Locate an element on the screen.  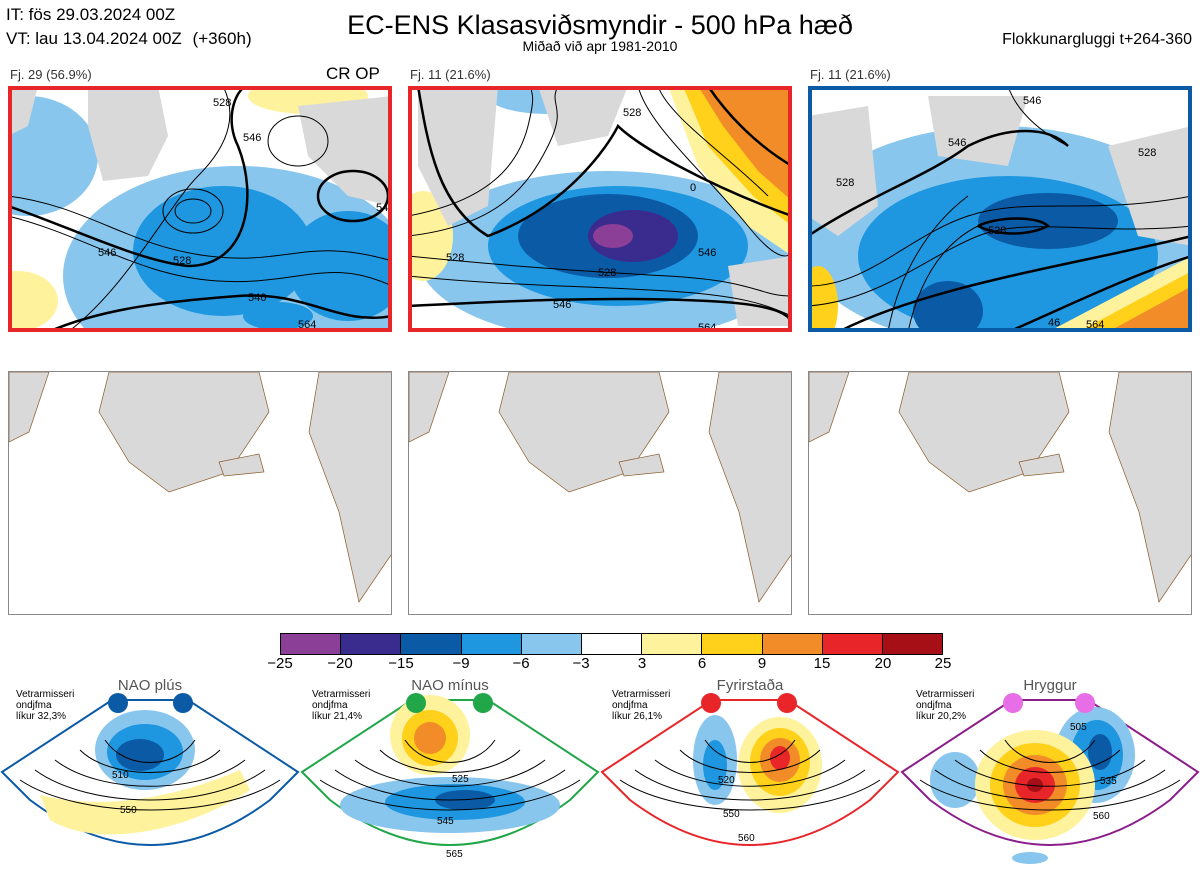
colorbar-tick: 15 is located at coordinates (822, 663).